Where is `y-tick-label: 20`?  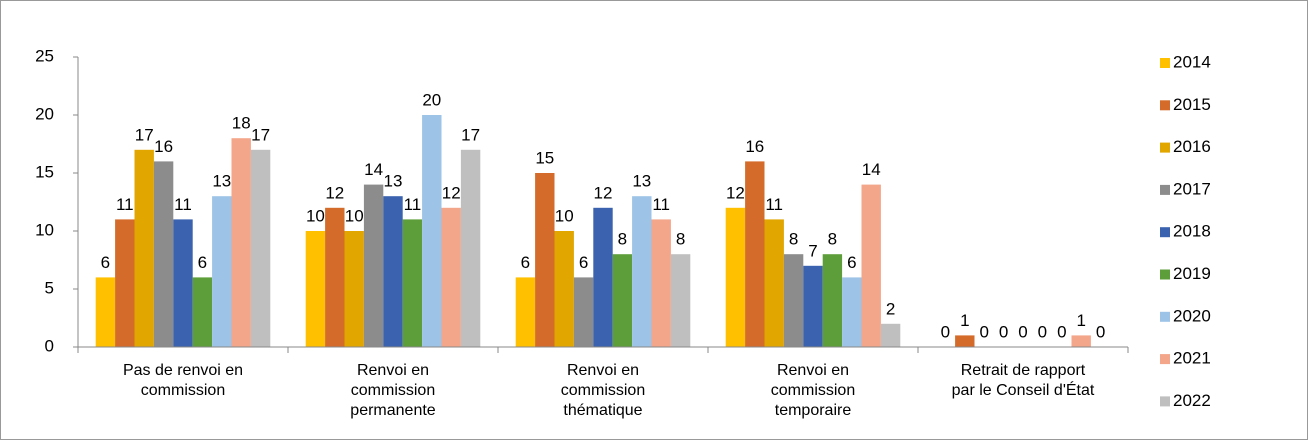
y-tick-label: 20 is located at coordinates (44, 113).